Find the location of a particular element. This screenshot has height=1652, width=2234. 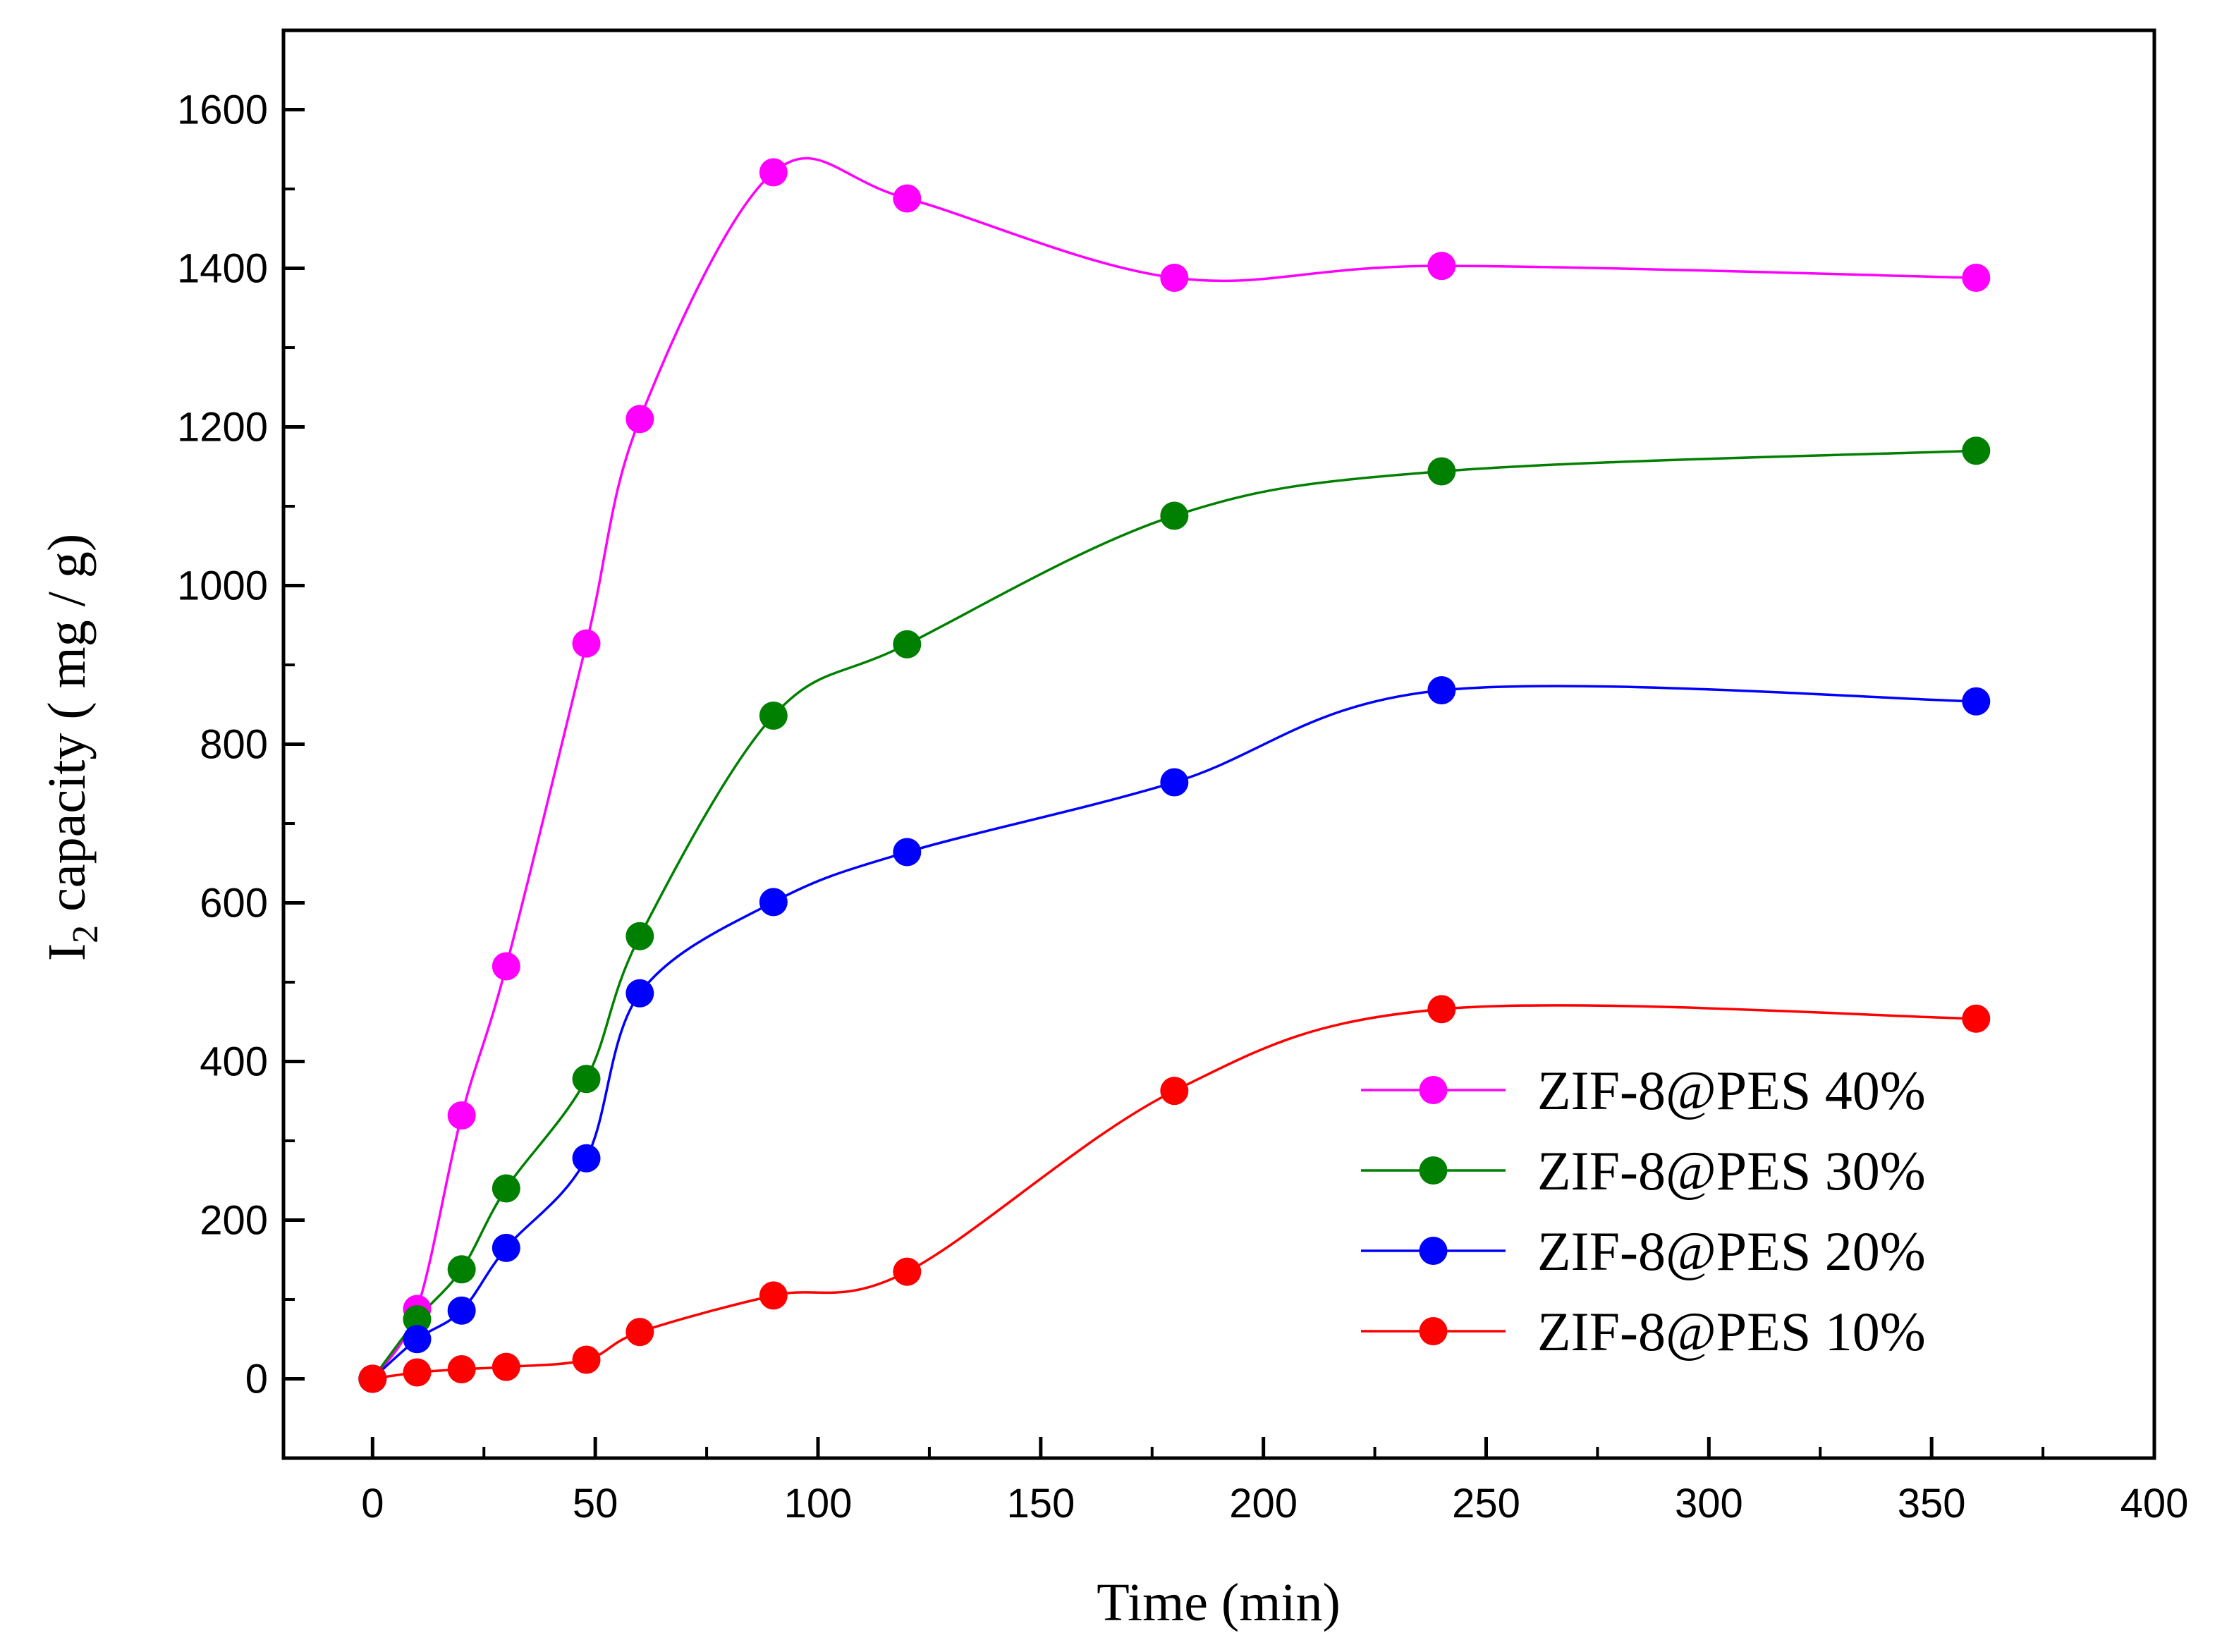

x-tick-label: 100 is located at coordinates (818, 1504).